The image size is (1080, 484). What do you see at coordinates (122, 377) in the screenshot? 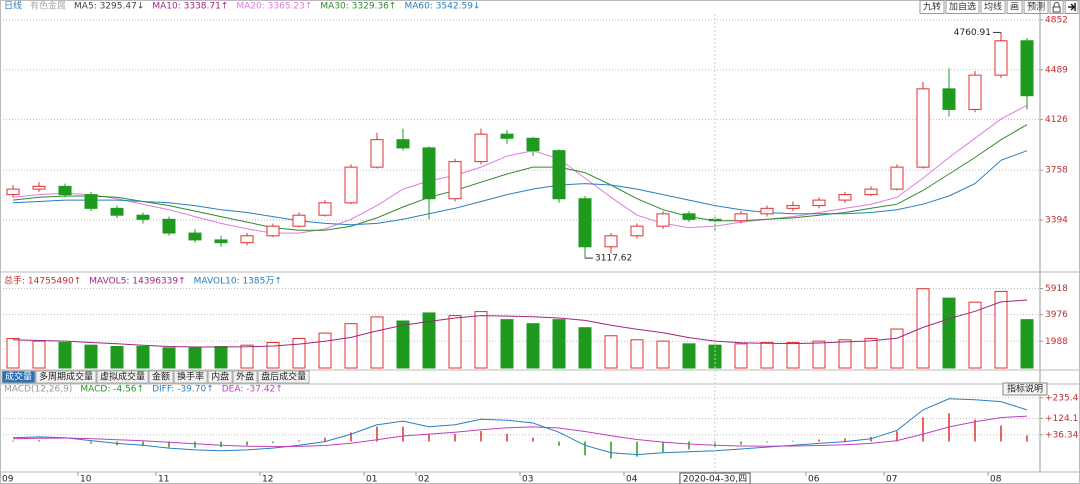
I see `tab: 虚拟成交量` at bounding box center [122, 377].